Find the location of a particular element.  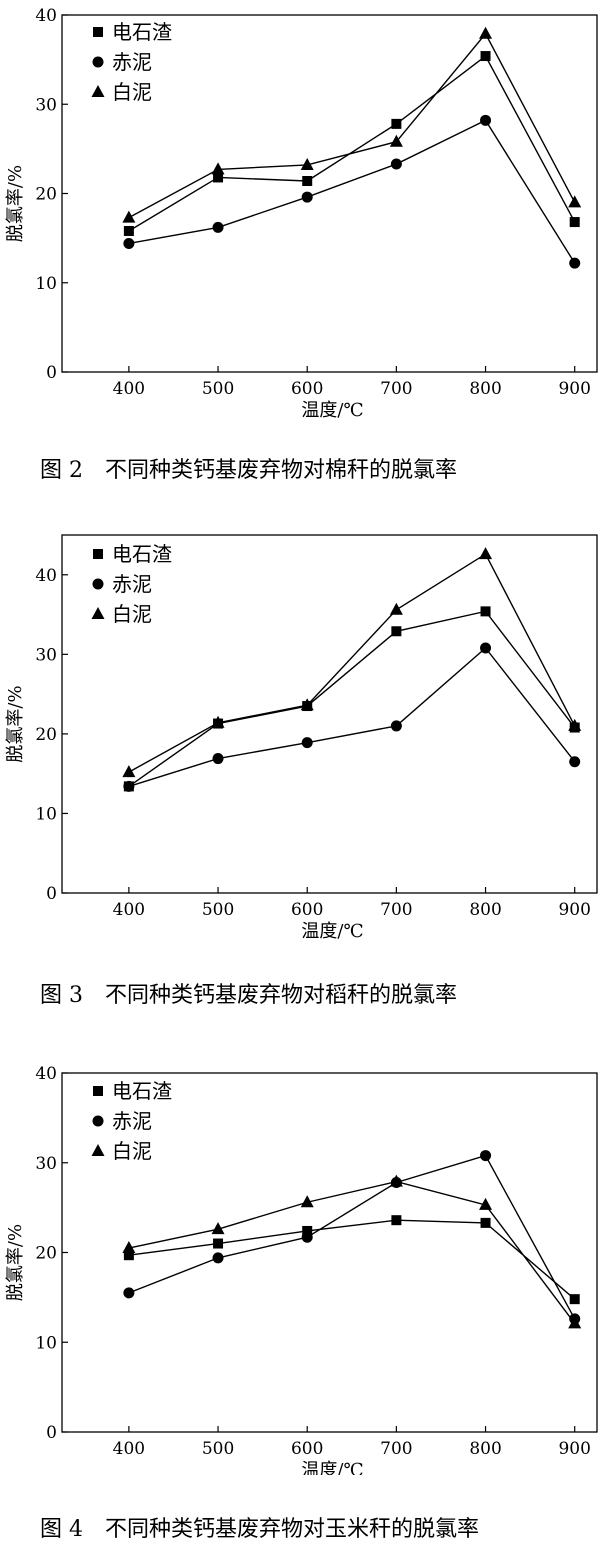

x-tick-label: 600 is located at coordinates (307, 389).